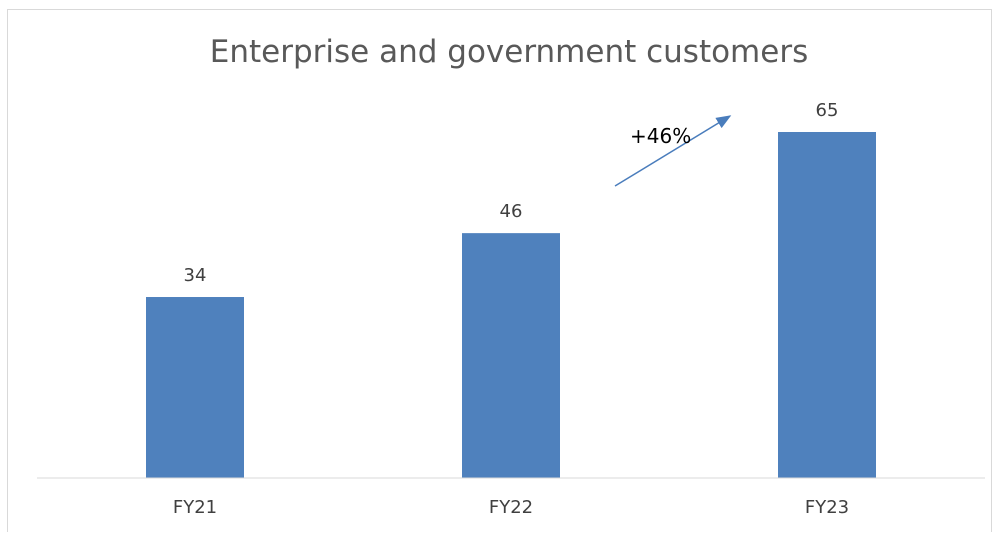 The height and width of the screenshot is (533, 998). What do you see at coordinates (660, 136) in the screenshot?
I see `growth-annotation: +46%` at bounding box center [660, 136].